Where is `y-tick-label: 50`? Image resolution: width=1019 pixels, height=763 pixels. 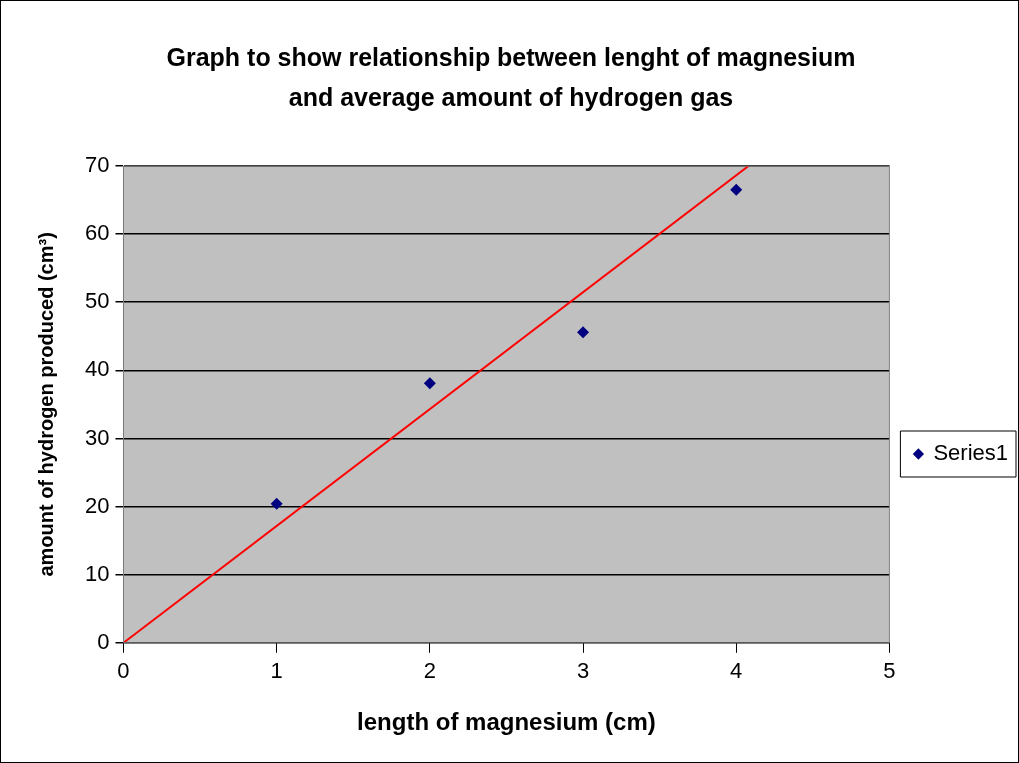
y-tick-label: 50 is located at coordinates (97, 301).